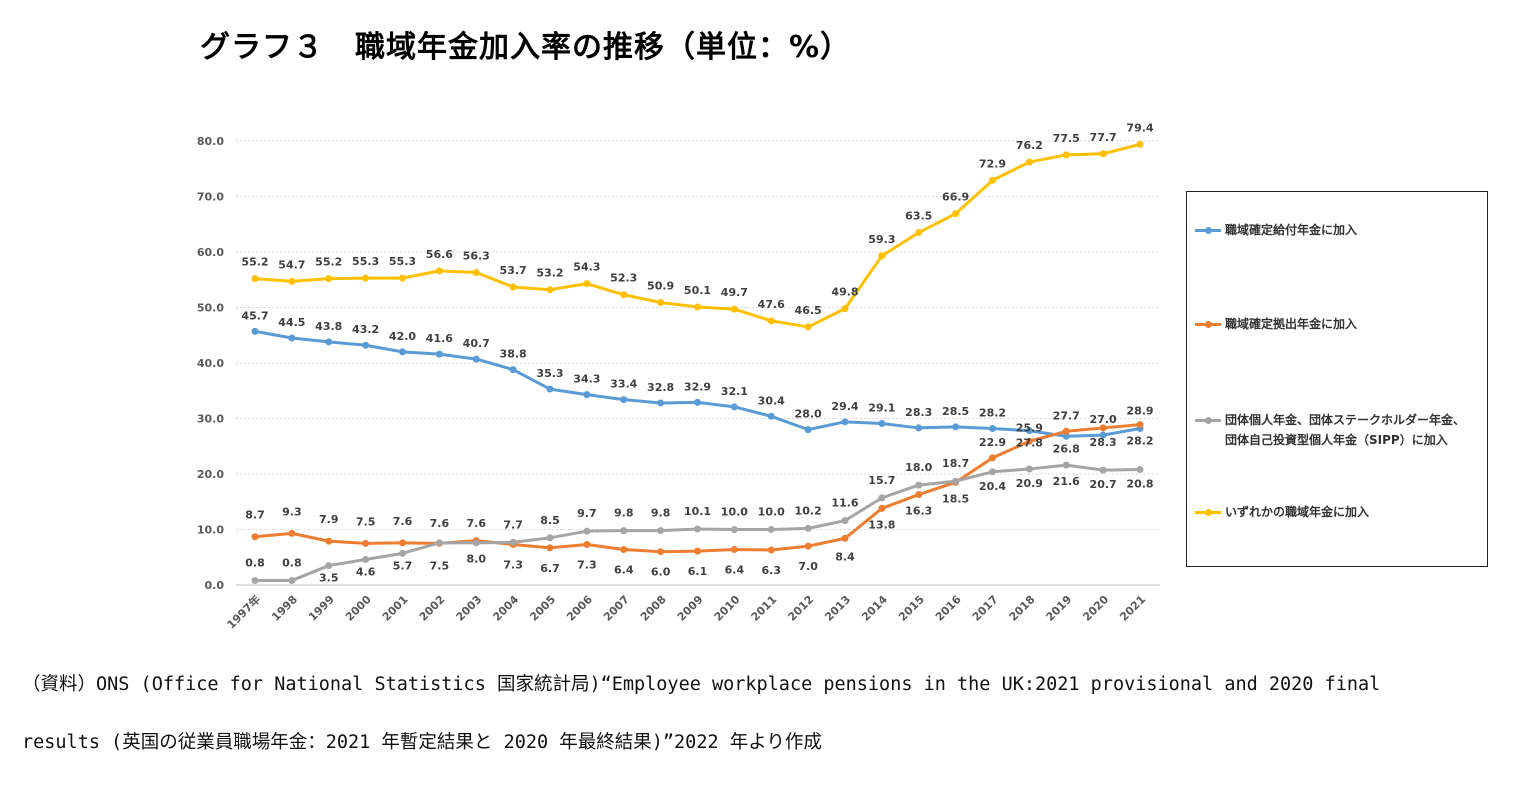 The width and height of the screenshot is (1536, 788). I want to click on series-line, so click(698, 523).